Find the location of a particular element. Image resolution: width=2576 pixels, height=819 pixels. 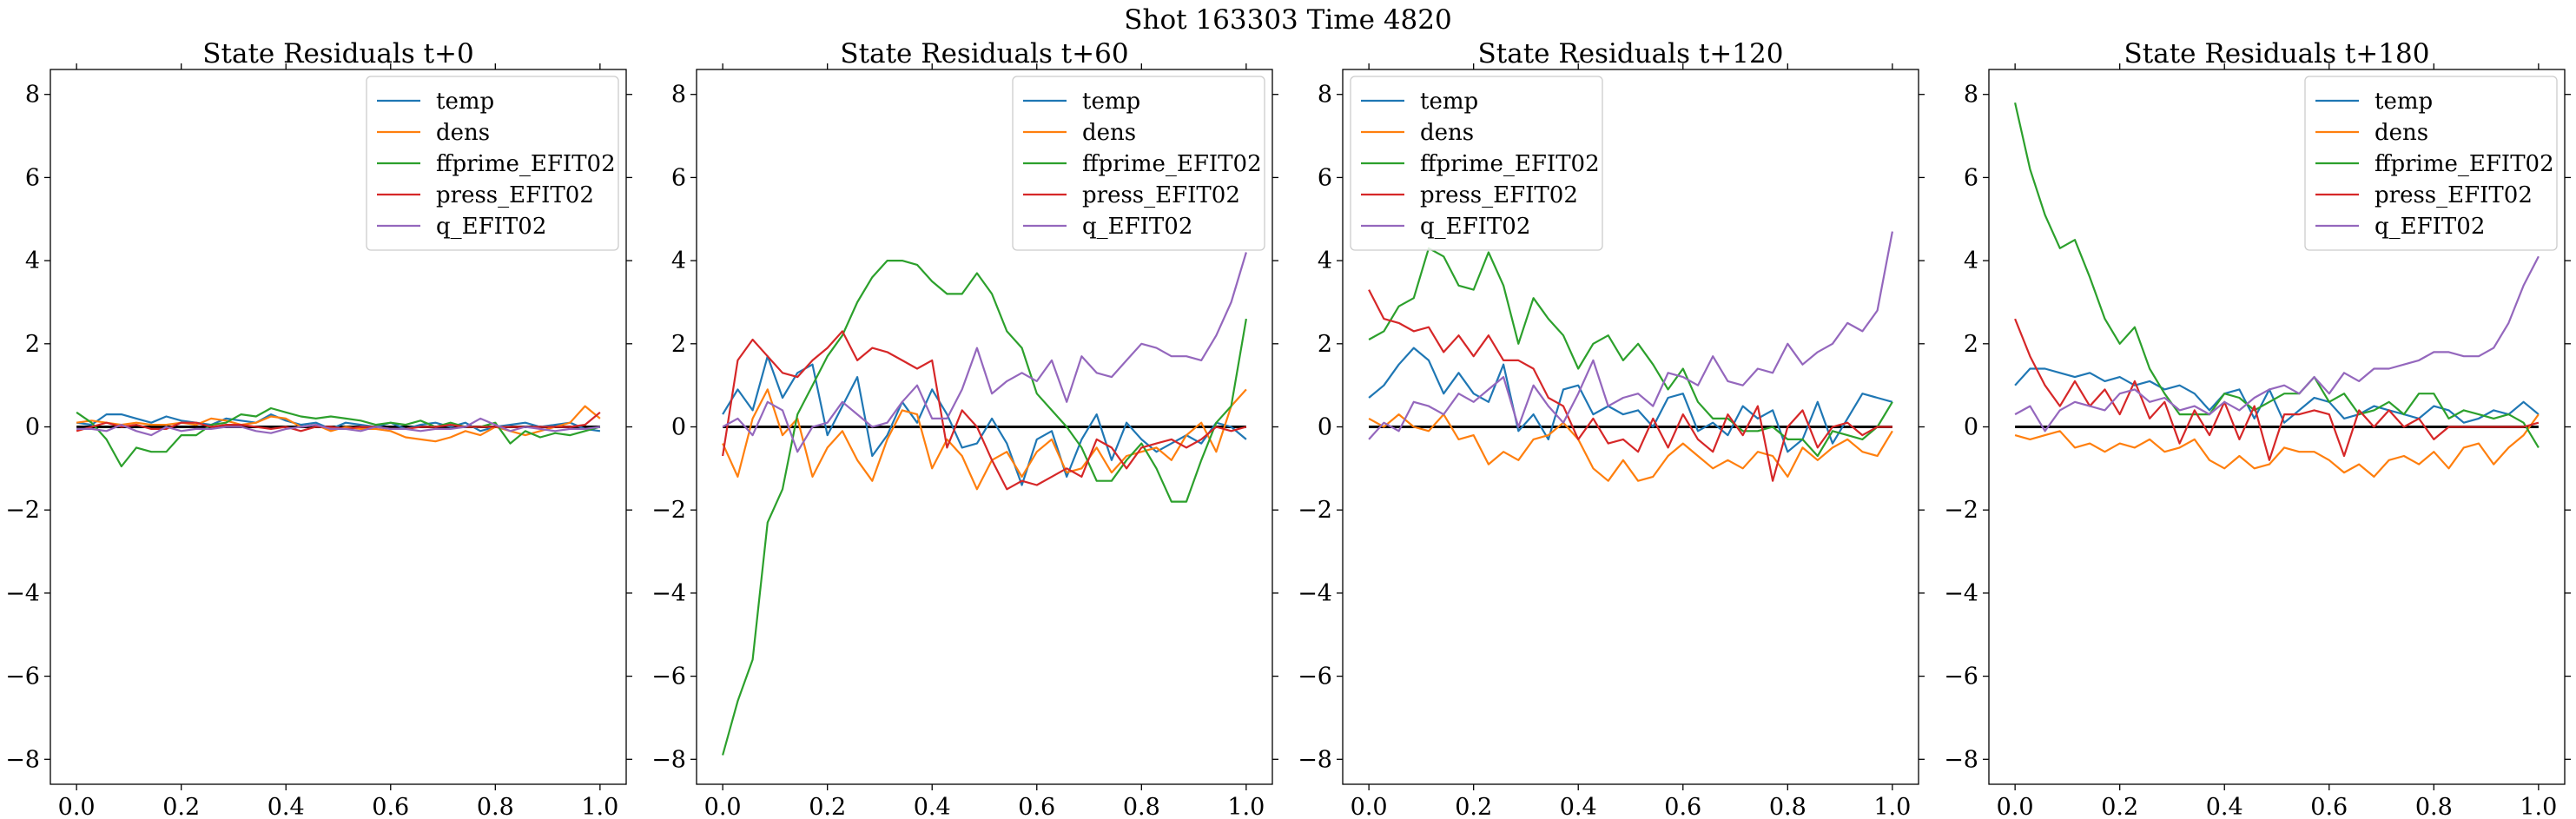

figure-suptitle: Shot 163303 Time 4820 is located at coordinates (1287, 20).